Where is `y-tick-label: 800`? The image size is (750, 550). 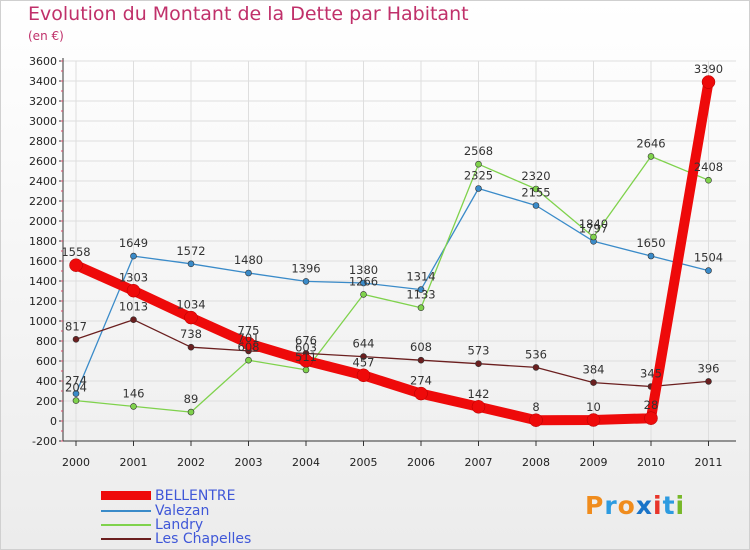 y-tick-label: 800 is located at coordinates (46, 341).